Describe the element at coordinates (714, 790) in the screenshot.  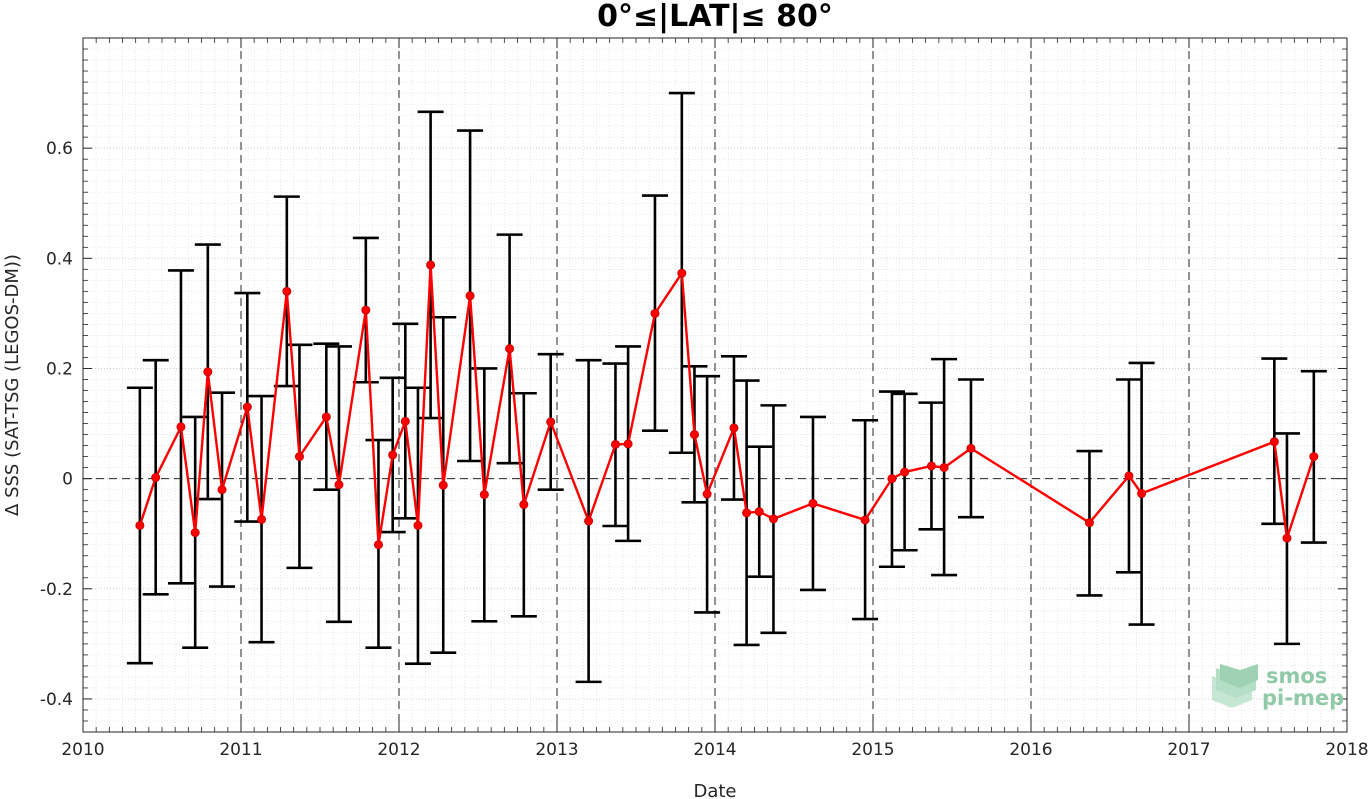
I see `x-axis-label: Date` at that location.